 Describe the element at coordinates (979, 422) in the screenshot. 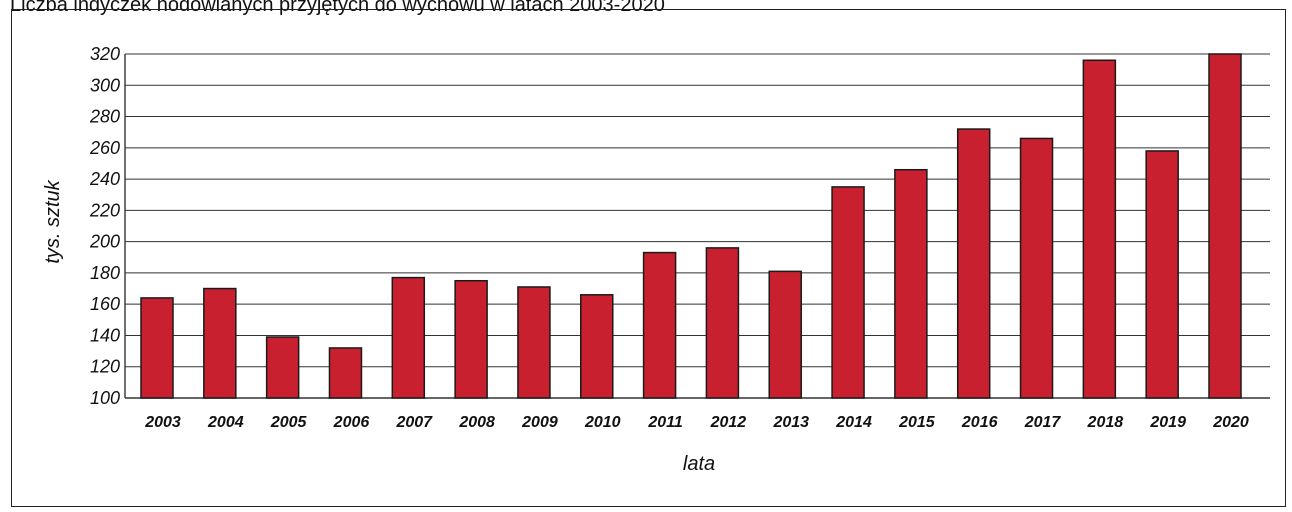

I see `x-tick-label: 2016` at that location.